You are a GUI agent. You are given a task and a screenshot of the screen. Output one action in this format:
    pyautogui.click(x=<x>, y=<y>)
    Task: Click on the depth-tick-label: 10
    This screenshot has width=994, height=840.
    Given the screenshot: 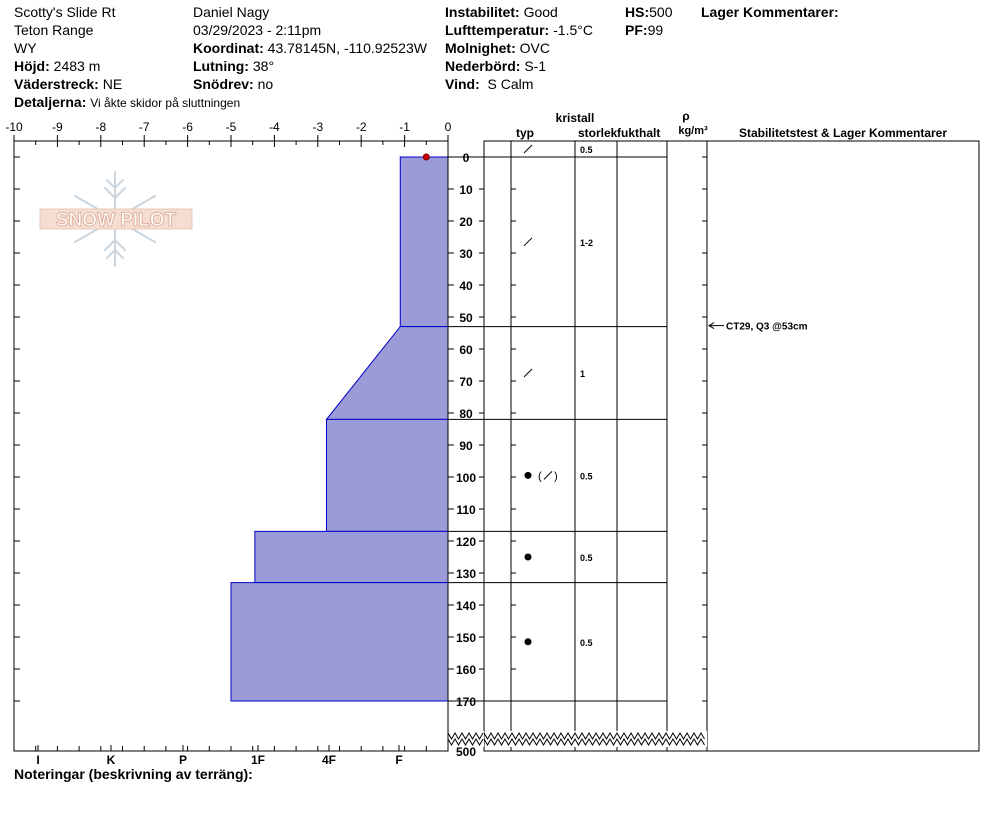 What is the action you would take?
    pyautogui.click(x=466, y=190)
    